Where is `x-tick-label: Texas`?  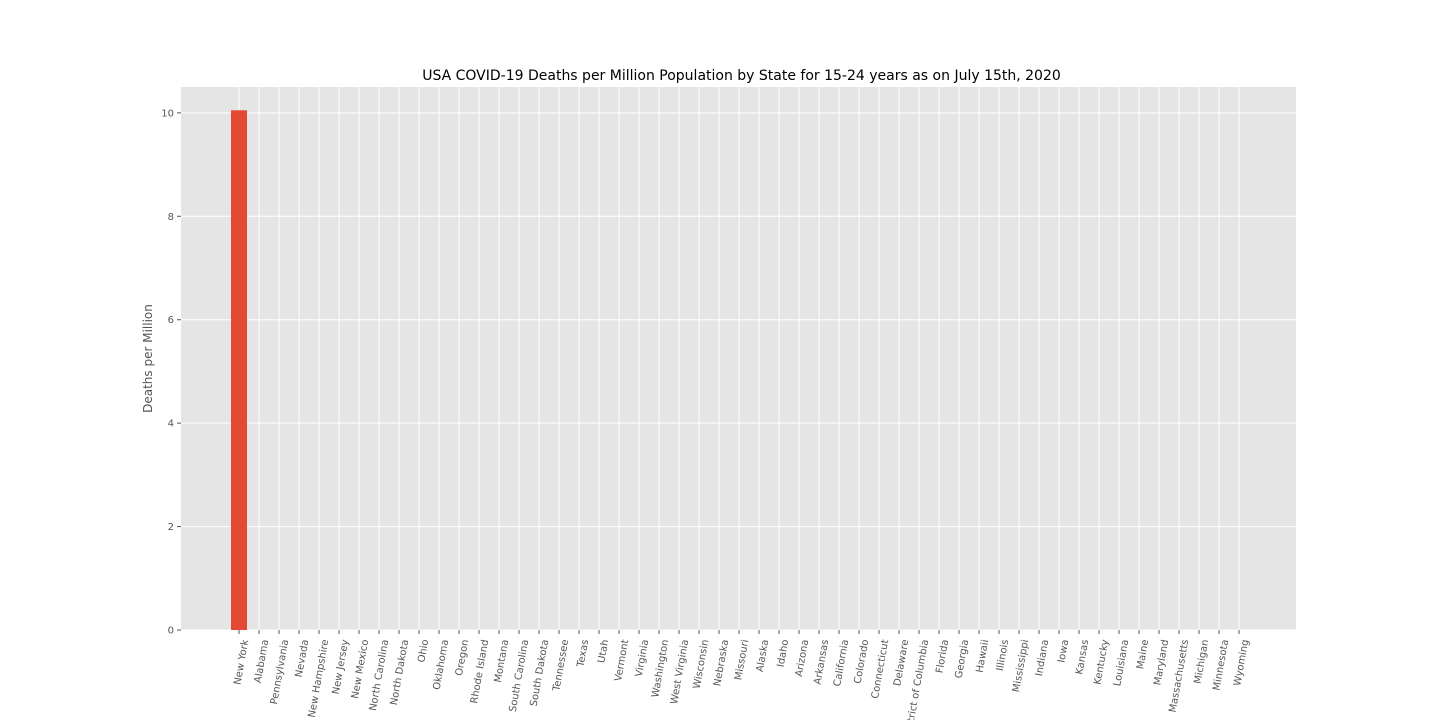
x-tick-label: Texas is located at coordinates (583, 654).